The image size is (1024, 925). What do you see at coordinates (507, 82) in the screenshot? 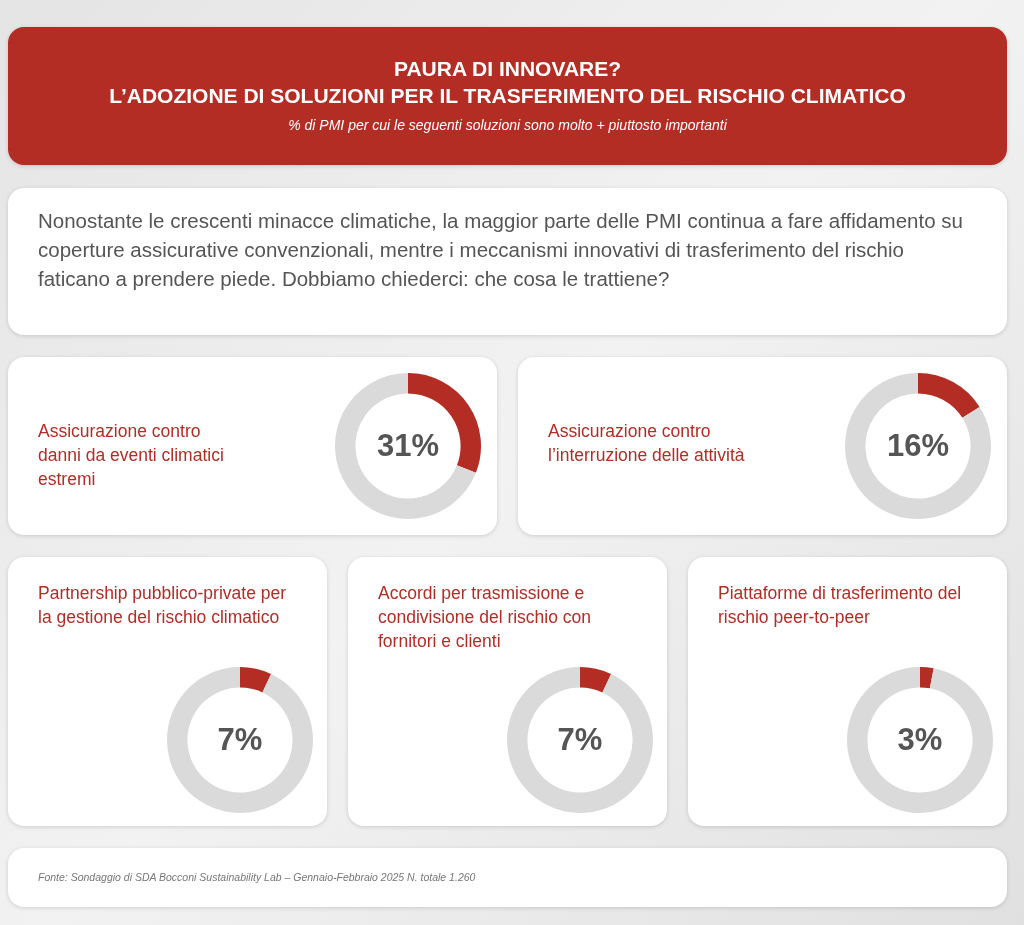
I see `text: PAURA DI INNOVARE? L’ADOZIONE DI SOLUZIONI PER IL TRASFERIMENTO DEL RISCHIO CLIMATICO` at bounding box center [507, 82].